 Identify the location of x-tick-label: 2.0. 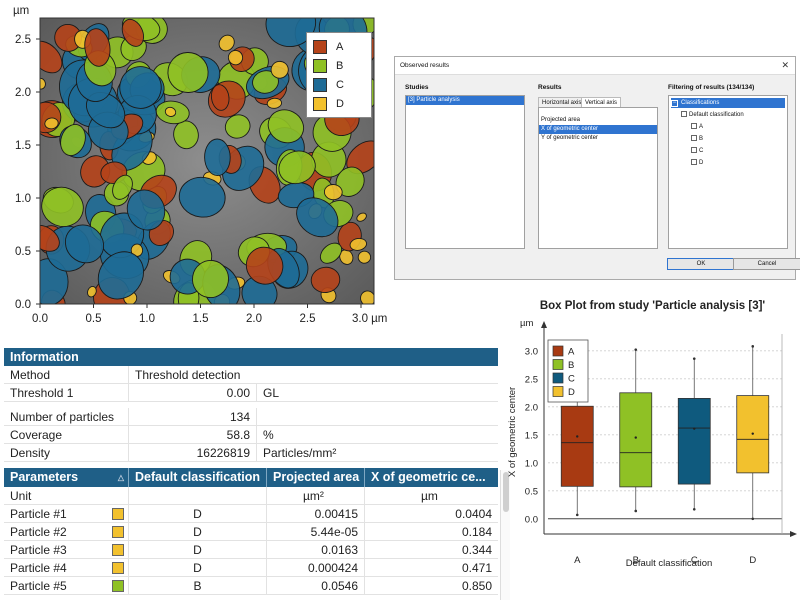
(254, 319).